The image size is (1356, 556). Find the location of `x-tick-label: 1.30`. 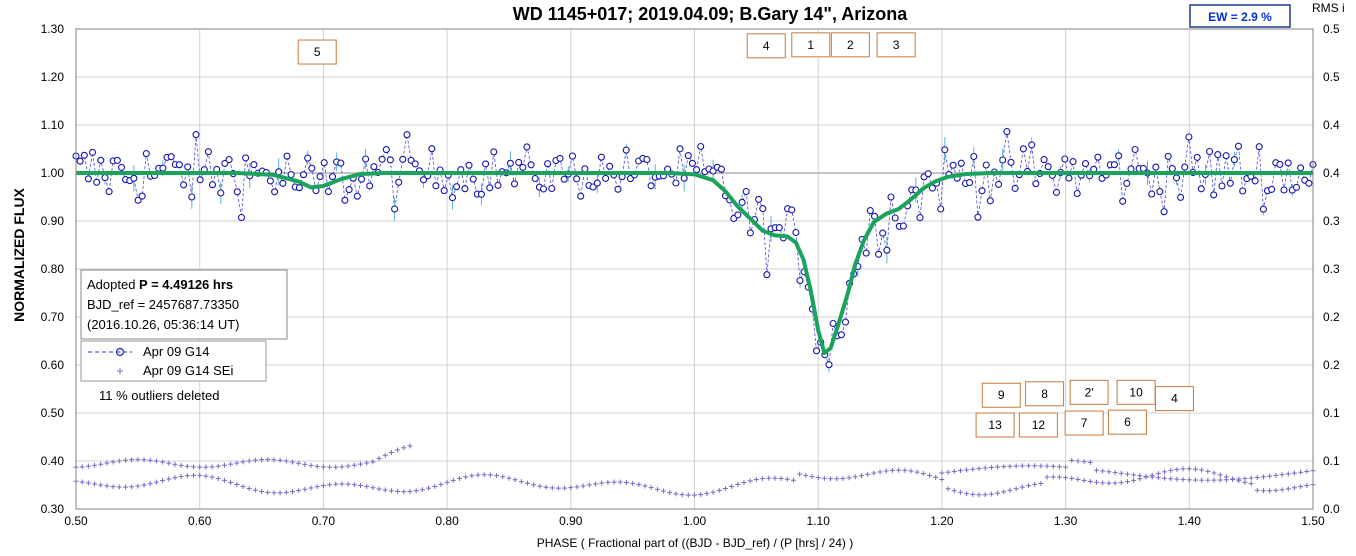

x-tick-label: 1.30 is located at coordinates (1066, 521).